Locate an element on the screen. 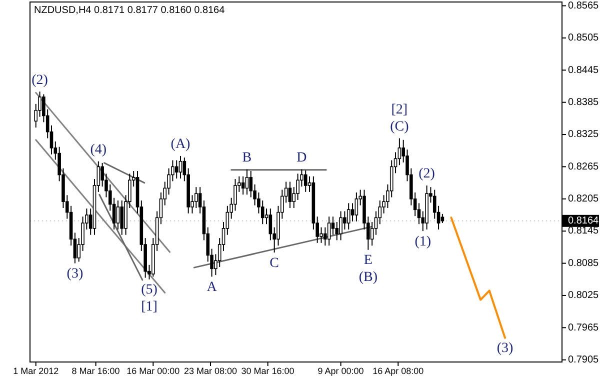 The width and height of the screenshot is (601, 381). annotation: [2] is located at coordinates (399, 110).